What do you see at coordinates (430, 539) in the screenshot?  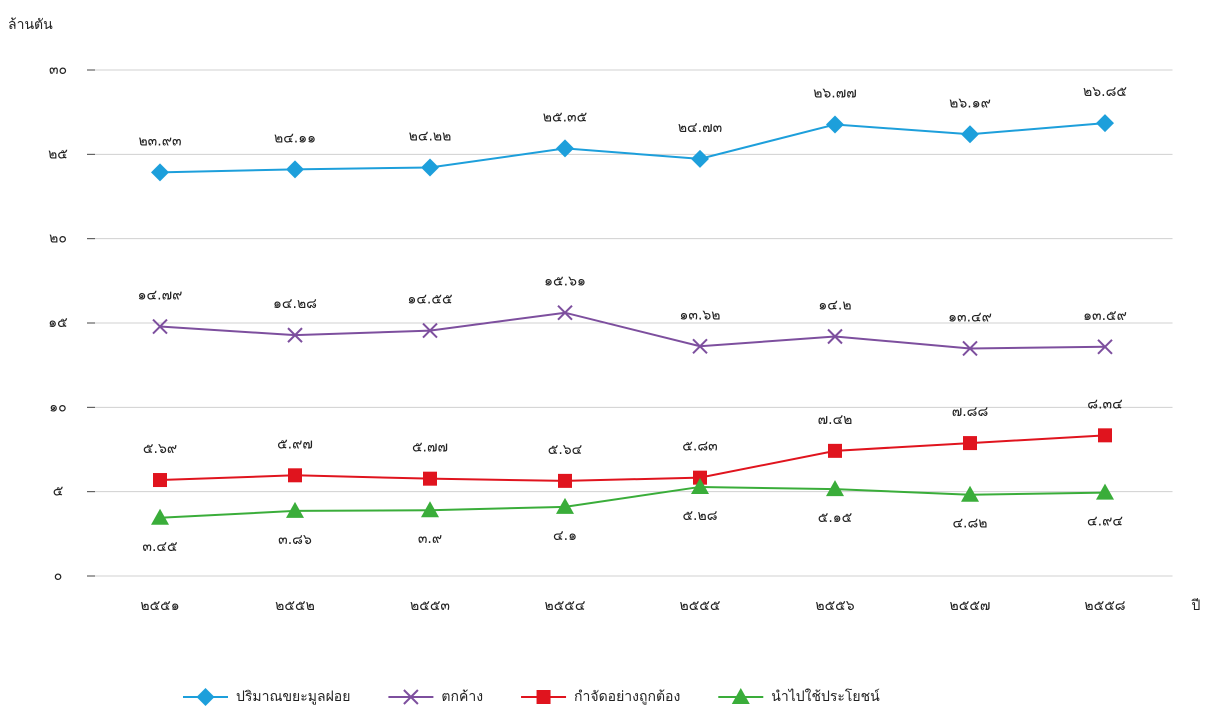 I see `data-label: ๓.๙` at bounding box center [430, 539].